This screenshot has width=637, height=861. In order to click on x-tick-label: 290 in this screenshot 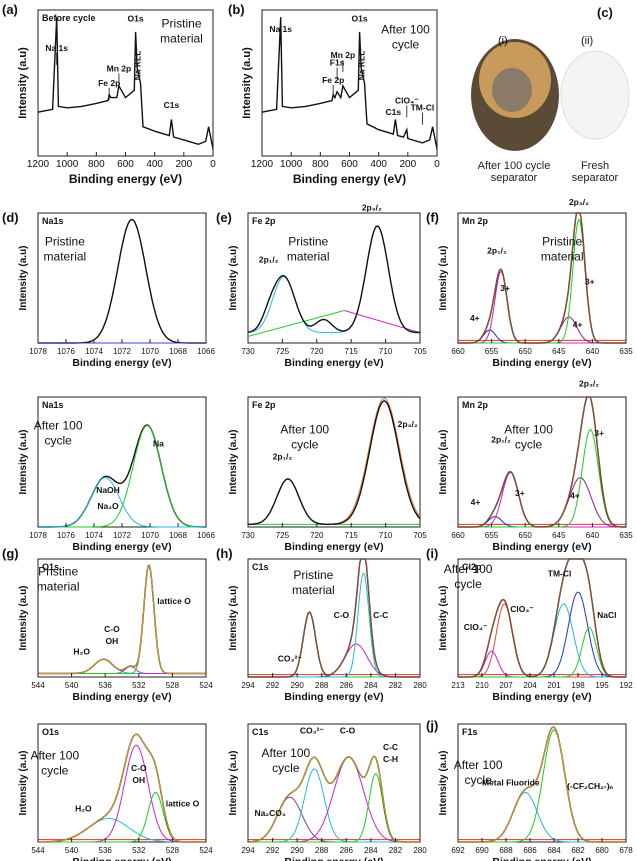, I will do `click(297, 850)`.